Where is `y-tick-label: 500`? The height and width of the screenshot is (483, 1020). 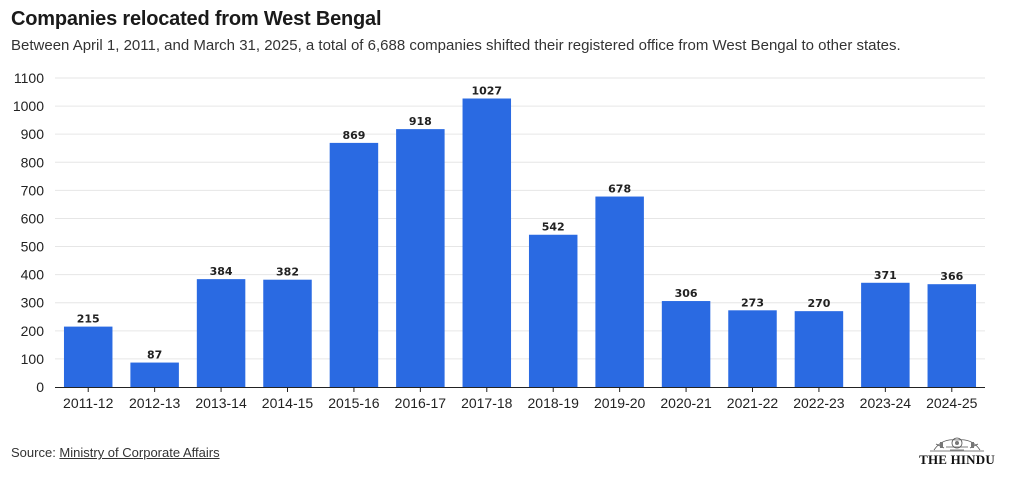
y-tick-label: 500 is located at coordinates (33, 247).